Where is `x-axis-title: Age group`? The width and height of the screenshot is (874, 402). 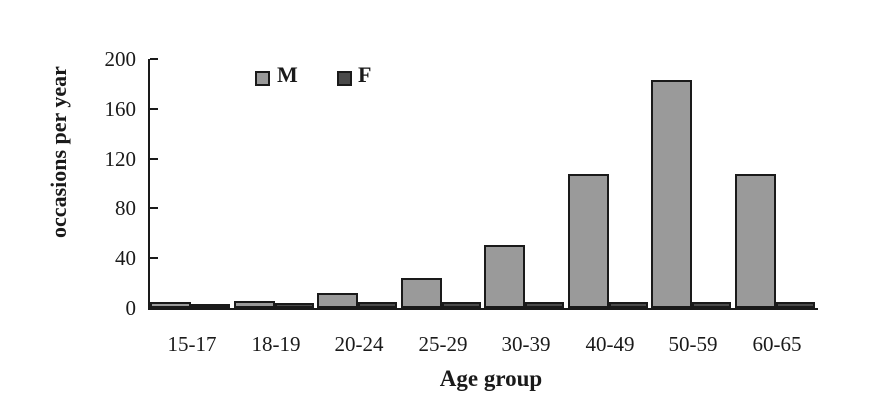
x-axis-title: Age group is located at coordinates (491, 378).